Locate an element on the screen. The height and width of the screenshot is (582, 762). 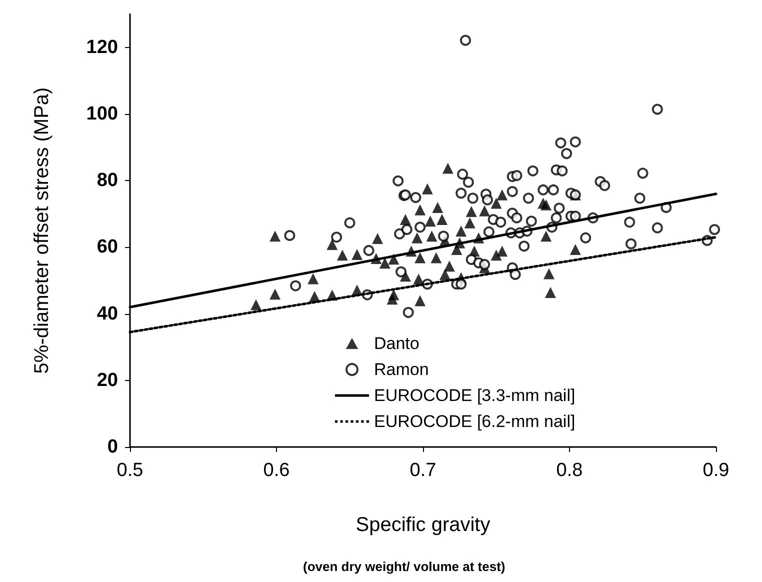
legend-label: Ramon is located at coordinates (401, 369).